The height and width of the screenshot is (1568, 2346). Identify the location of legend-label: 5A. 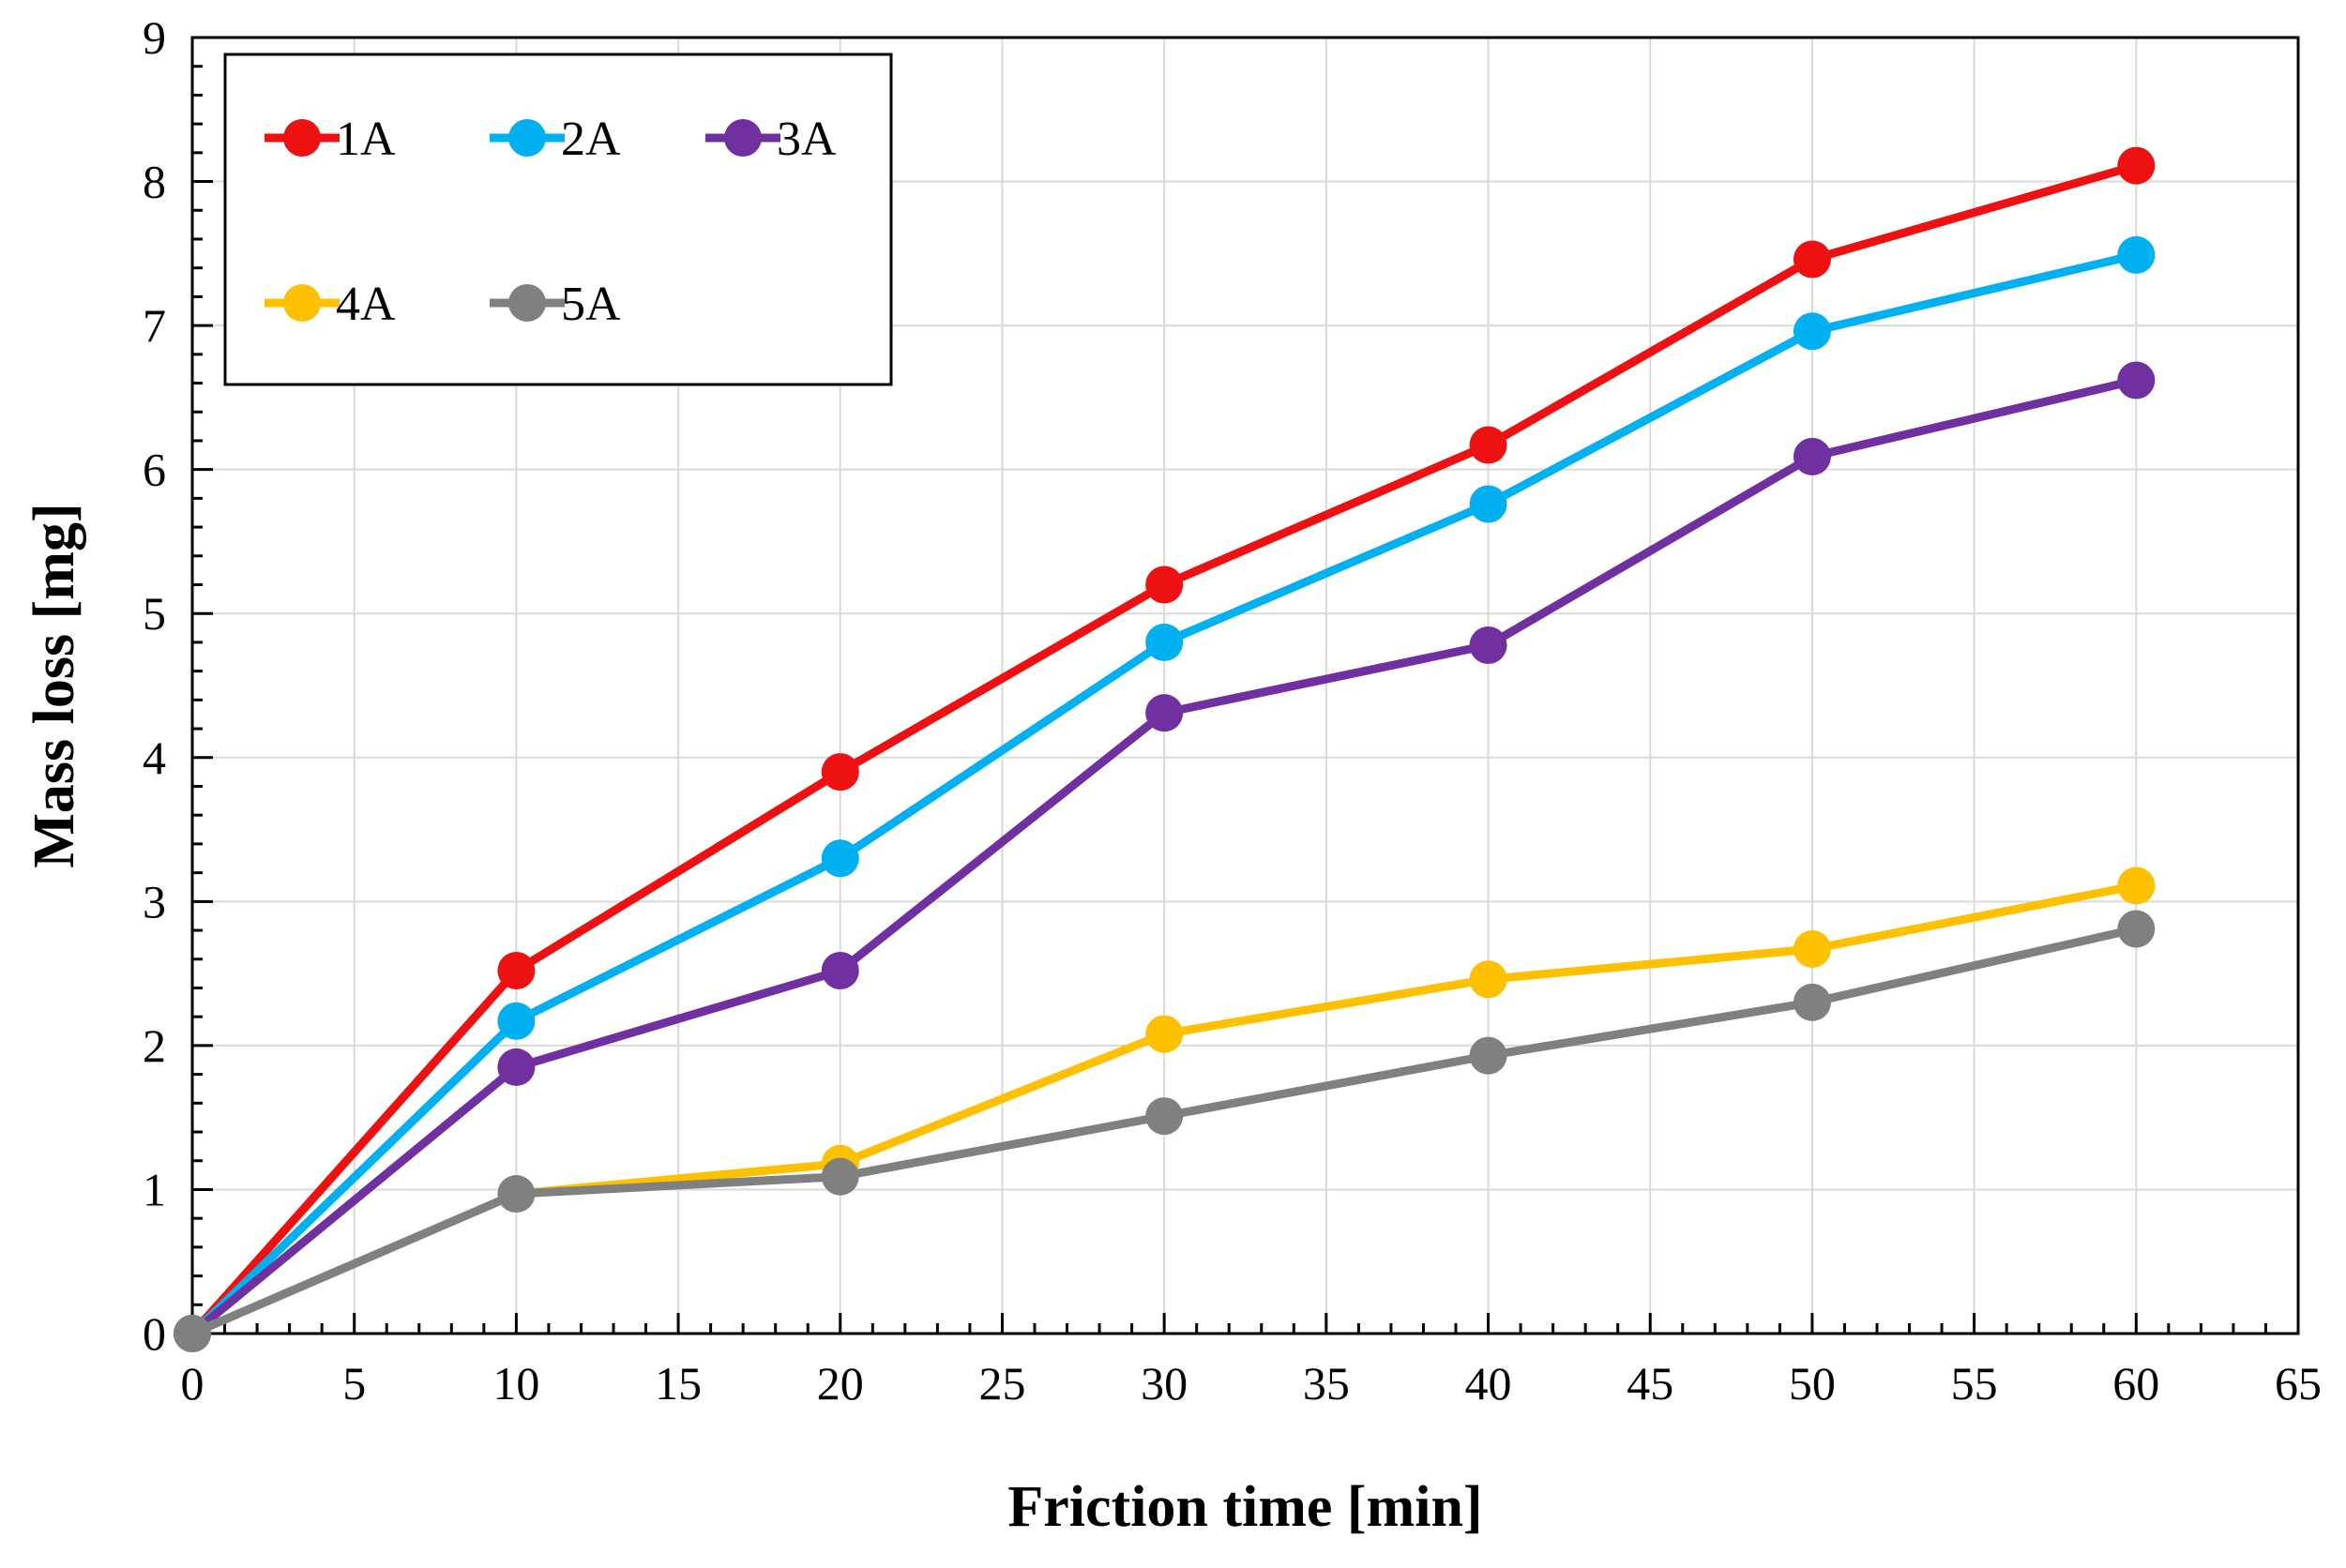
(591, 304).